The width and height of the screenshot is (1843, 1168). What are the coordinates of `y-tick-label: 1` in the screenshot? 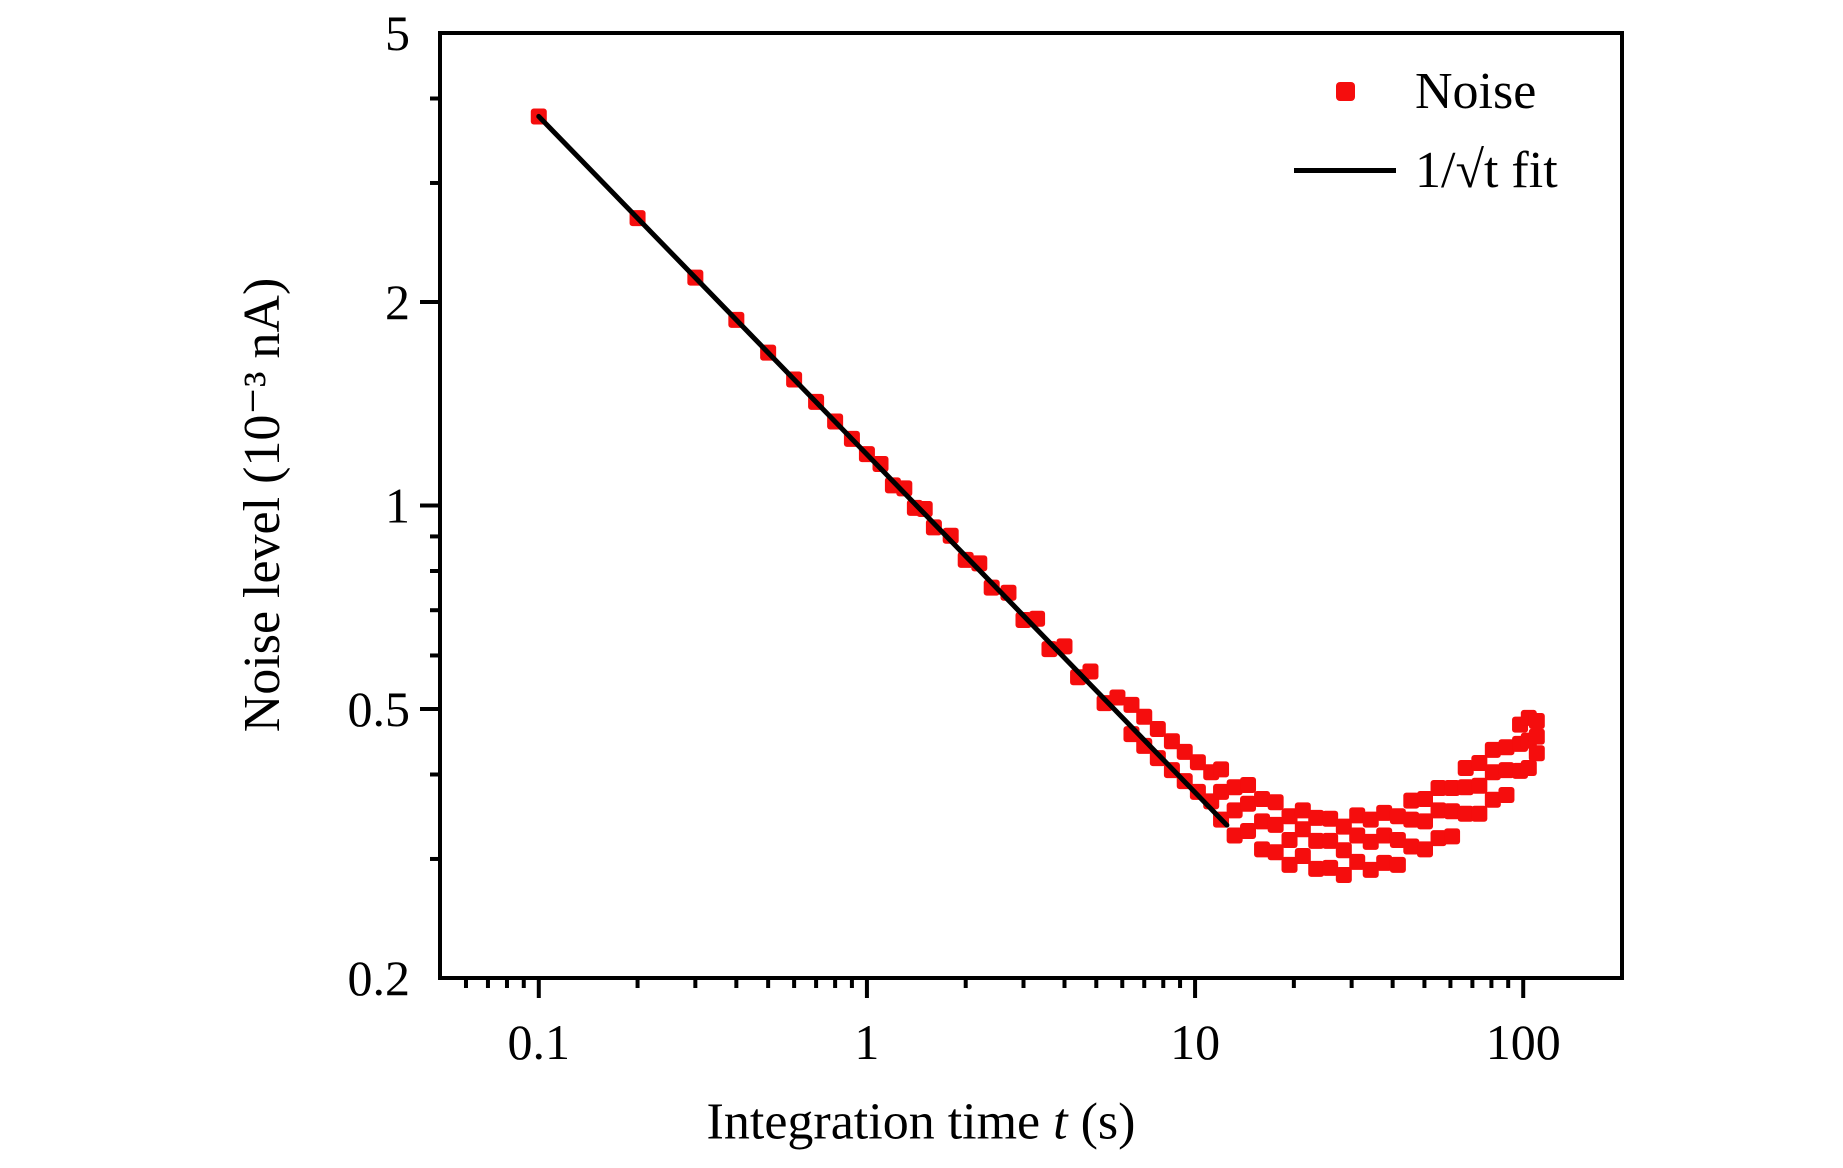 It's located at (397, 506).